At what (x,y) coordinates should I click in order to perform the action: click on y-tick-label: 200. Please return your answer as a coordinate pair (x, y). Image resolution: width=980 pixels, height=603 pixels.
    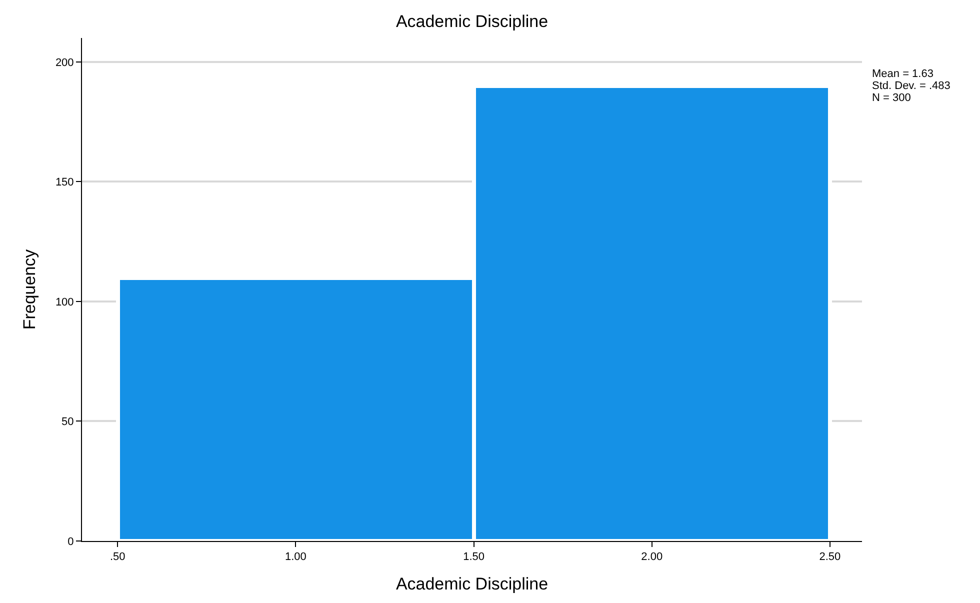
    Looking at the image, I should click on (64, 62).